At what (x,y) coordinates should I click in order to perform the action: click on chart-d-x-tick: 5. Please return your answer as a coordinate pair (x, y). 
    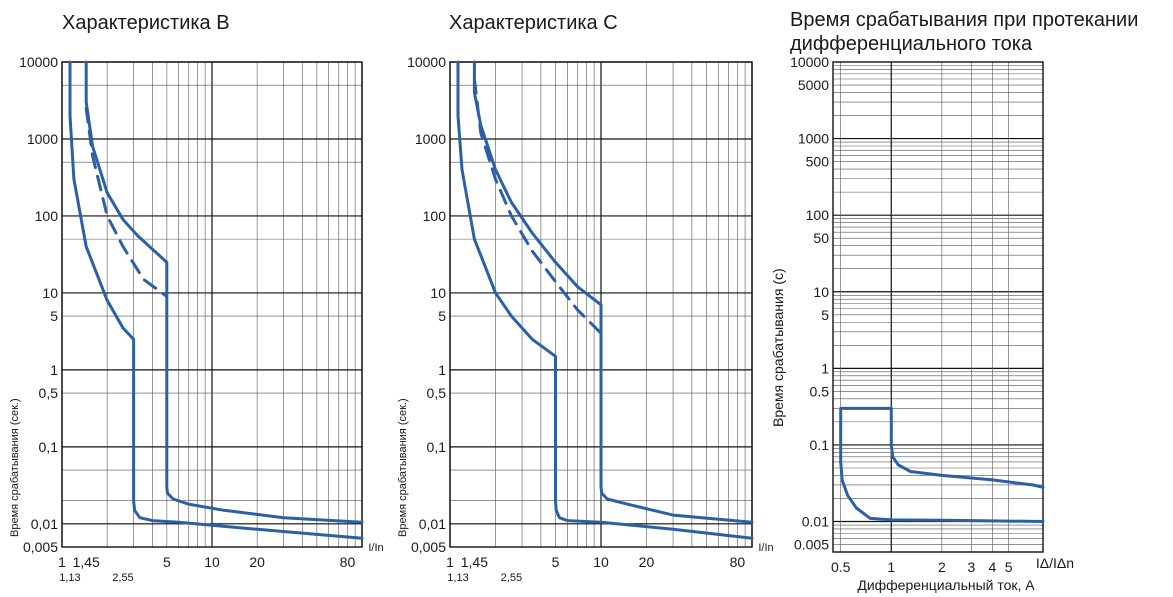
    Looking at the image, I should click on (1009, 567).